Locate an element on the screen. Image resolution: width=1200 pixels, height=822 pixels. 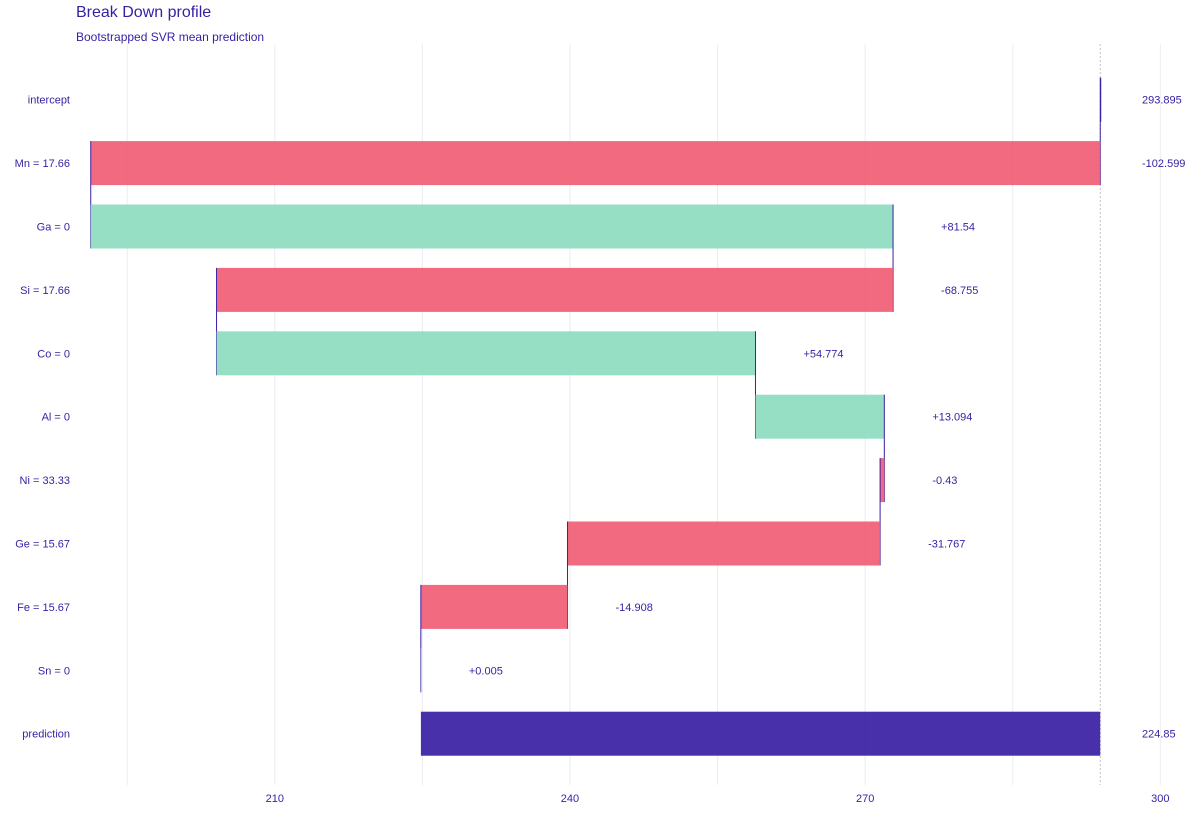
x-tick-label: 300 is located at coordinates (1160, 799).